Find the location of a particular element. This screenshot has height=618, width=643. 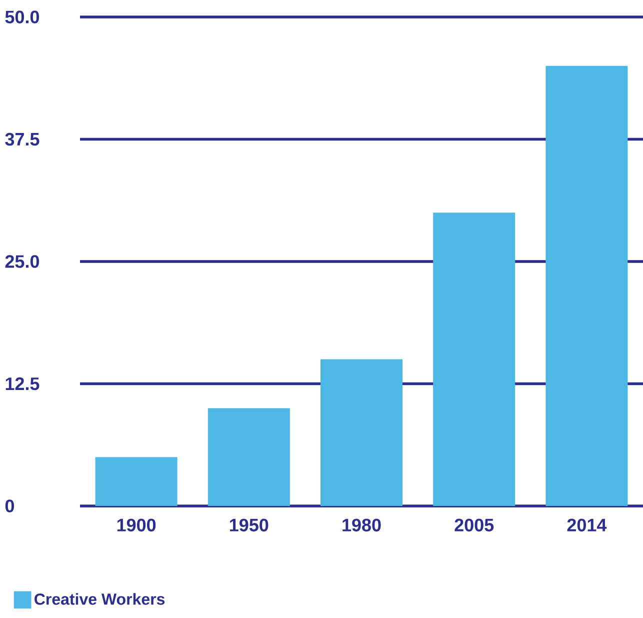

x-tick-label: 1950 is located at coordinates (249, 525).